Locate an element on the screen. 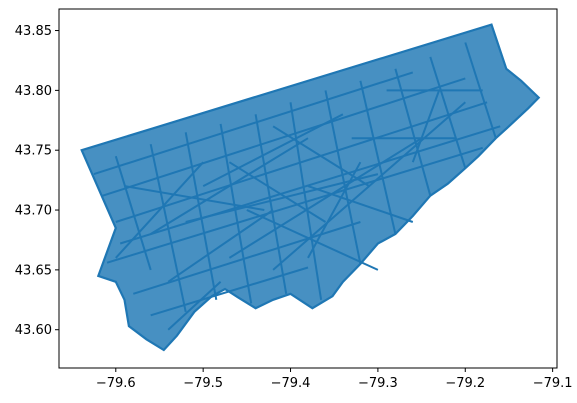 Image resolution: width=577 pixels, height=403 pixels. y-tick-label: 43.85 is located at coordinates (33, 31).